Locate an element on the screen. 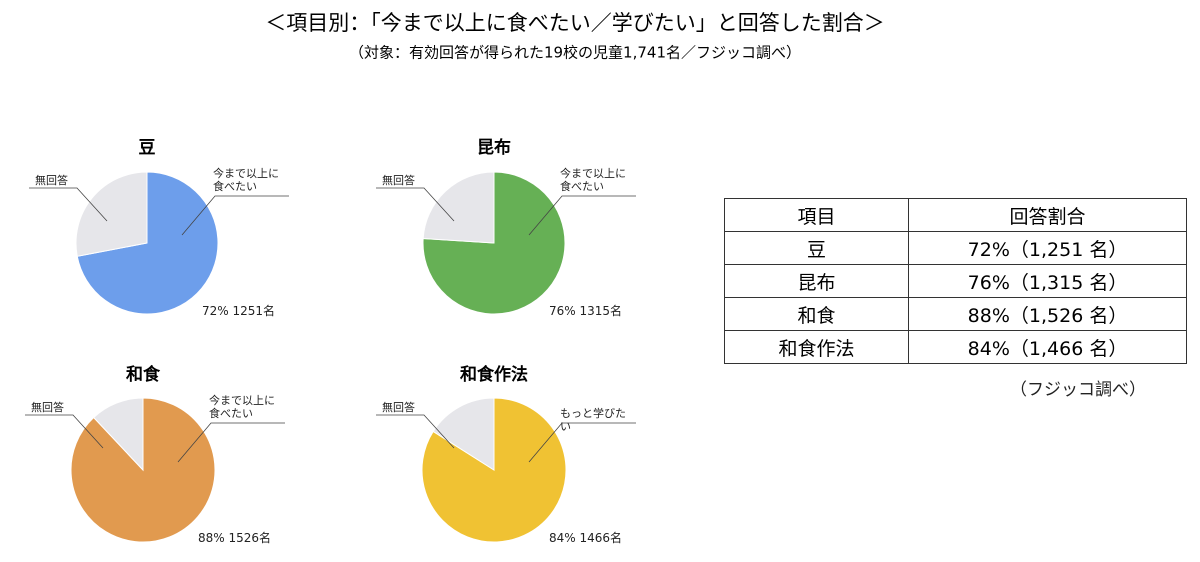  table-header: 項目 is located at coordinates (816, 215).